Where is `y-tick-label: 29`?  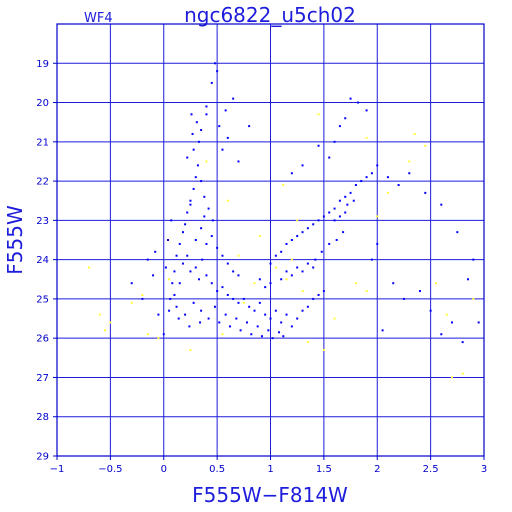 y-tick-label: 29 is located at coordinates (42, 457).